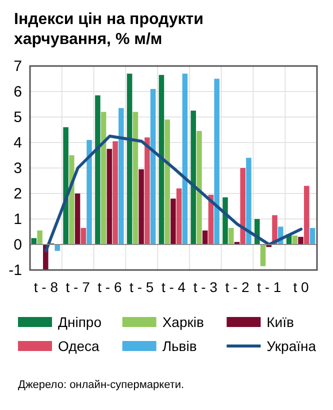 This screenshot has height=410, width=333. What do you see at coordinates (46, 287) in the screenshot?
I see `x-tick-label: t - 8` at bounding box center [46, 287].